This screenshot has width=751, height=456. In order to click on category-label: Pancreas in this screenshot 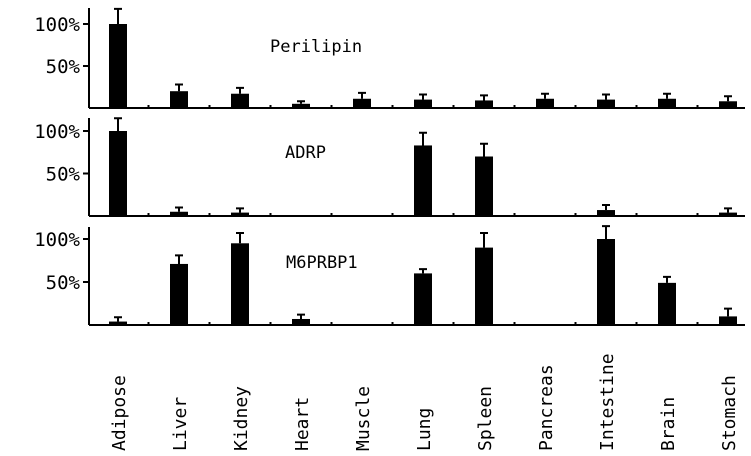, I will do `click(546, 407)`.